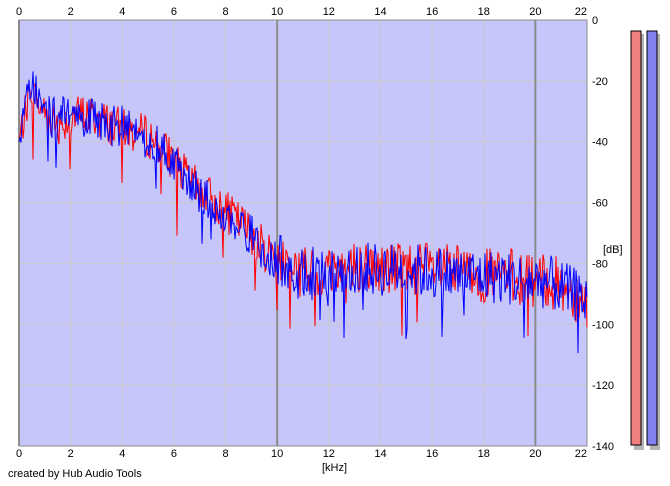  What do you see at coordinates (600, 204) in the screenshot?
I see `y-tick-label: -60` at bounding box center [600, 204].